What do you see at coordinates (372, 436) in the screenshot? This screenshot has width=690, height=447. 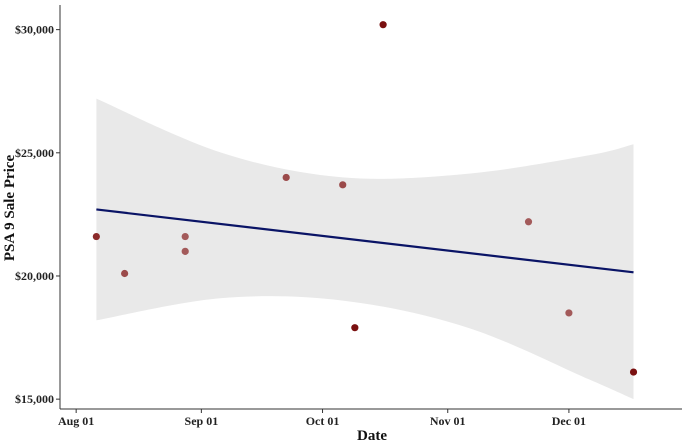 I see `x-axis-title: Date` at bounding box center [372, 436].